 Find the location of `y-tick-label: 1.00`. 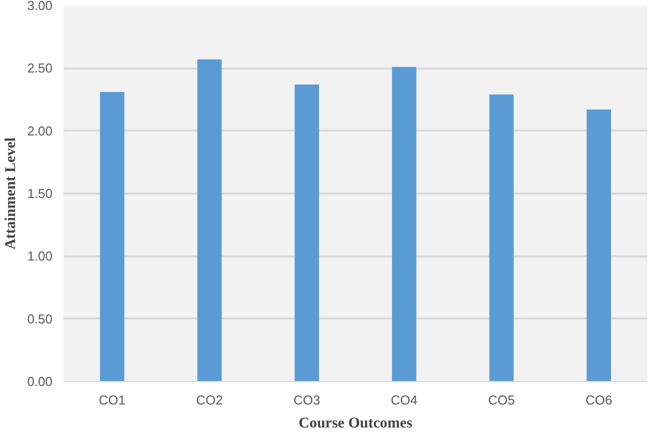

y-tick-label: 1.00 is located at coordinates (40, 256).